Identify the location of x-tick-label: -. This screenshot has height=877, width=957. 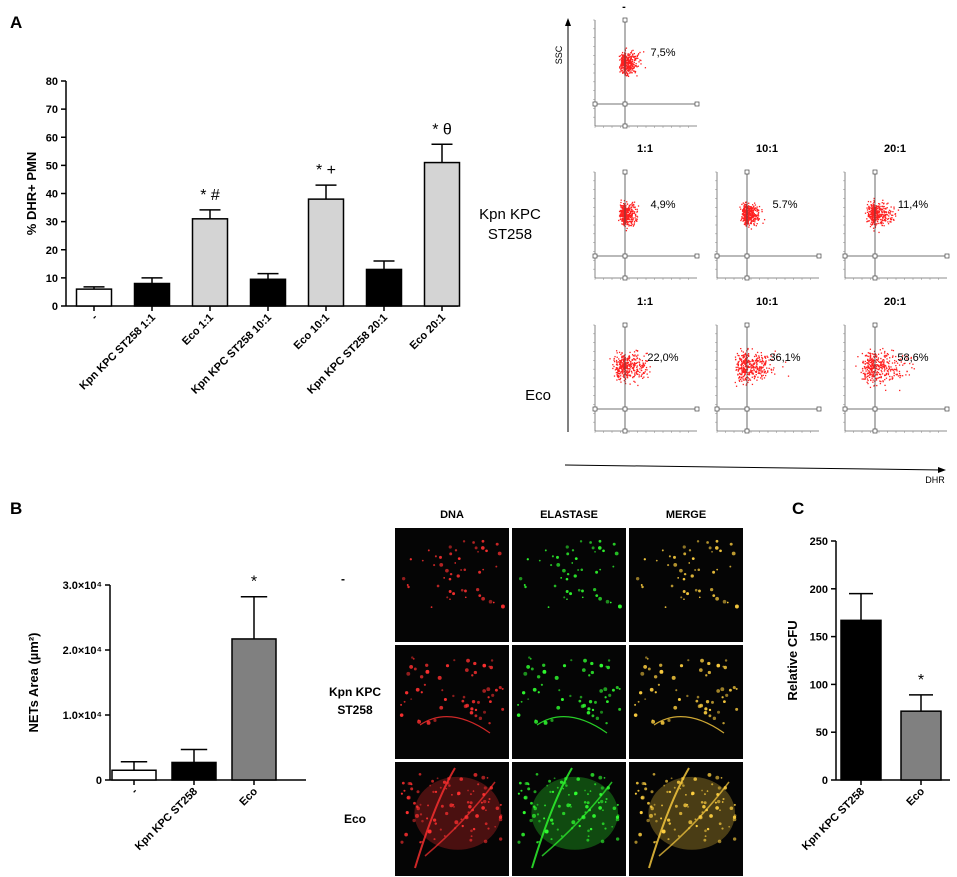
(94, 316).